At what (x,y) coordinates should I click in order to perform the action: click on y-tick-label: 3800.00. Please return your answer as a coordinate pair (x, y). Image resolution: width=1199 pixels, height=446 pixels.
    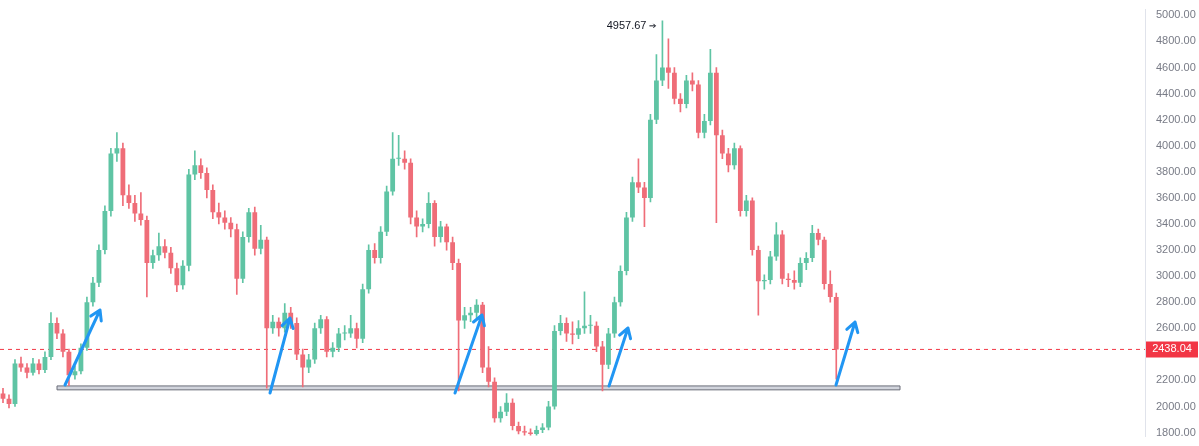
    Looking at the image, I should click on (1176, 170).